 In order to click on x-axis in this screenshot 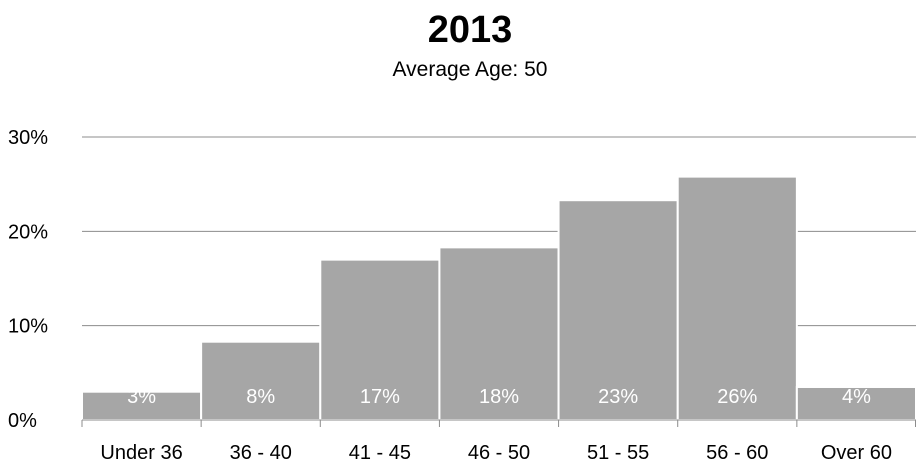, I will do `click(498, 423)`.